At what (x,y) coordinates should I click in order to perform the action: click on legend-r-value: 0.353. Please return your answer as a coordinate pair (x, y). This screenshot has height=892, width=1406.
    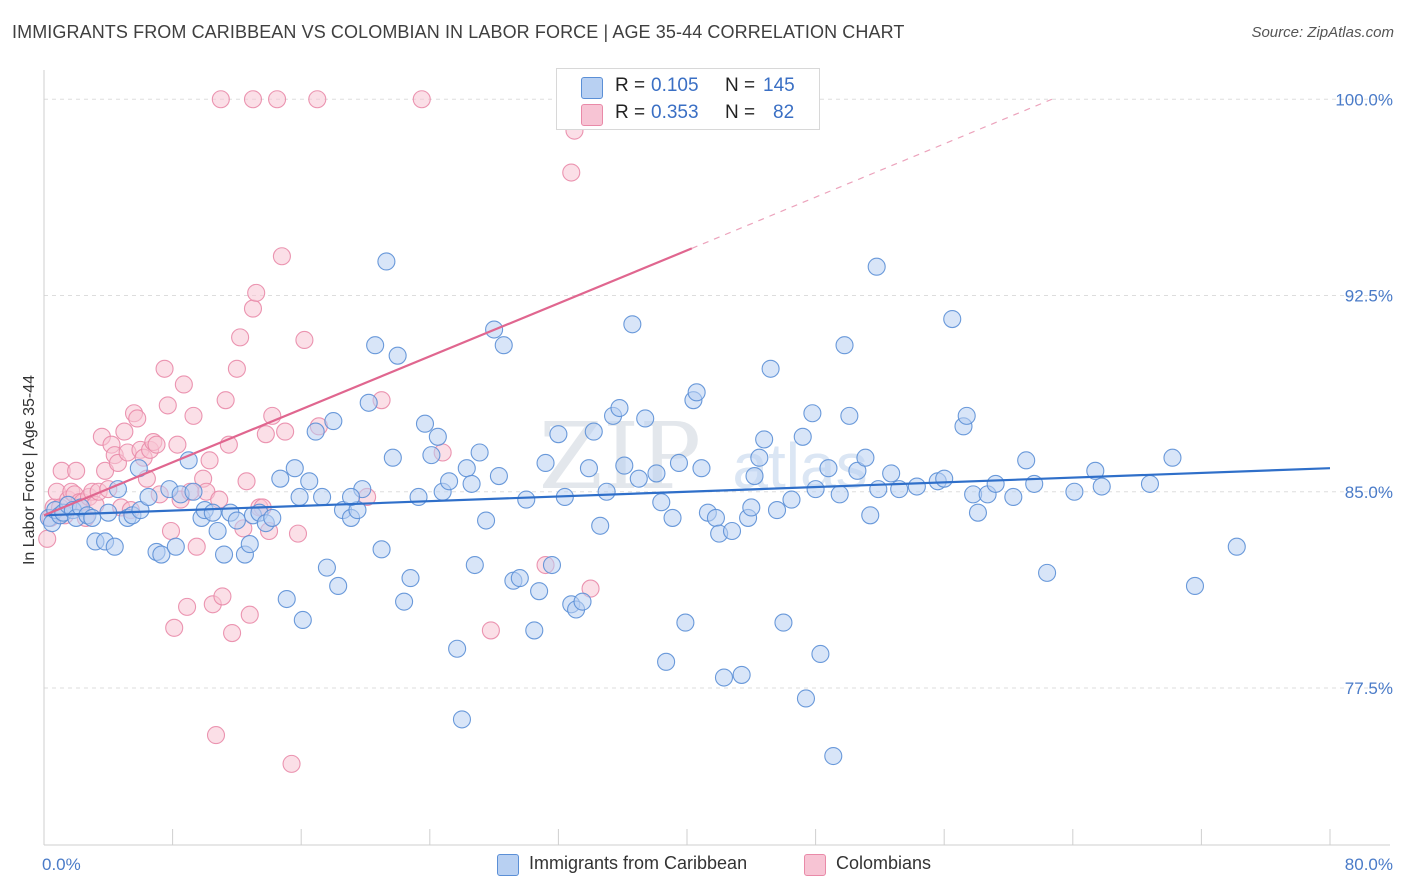
    Looking at the image, I should click on (675, 112).